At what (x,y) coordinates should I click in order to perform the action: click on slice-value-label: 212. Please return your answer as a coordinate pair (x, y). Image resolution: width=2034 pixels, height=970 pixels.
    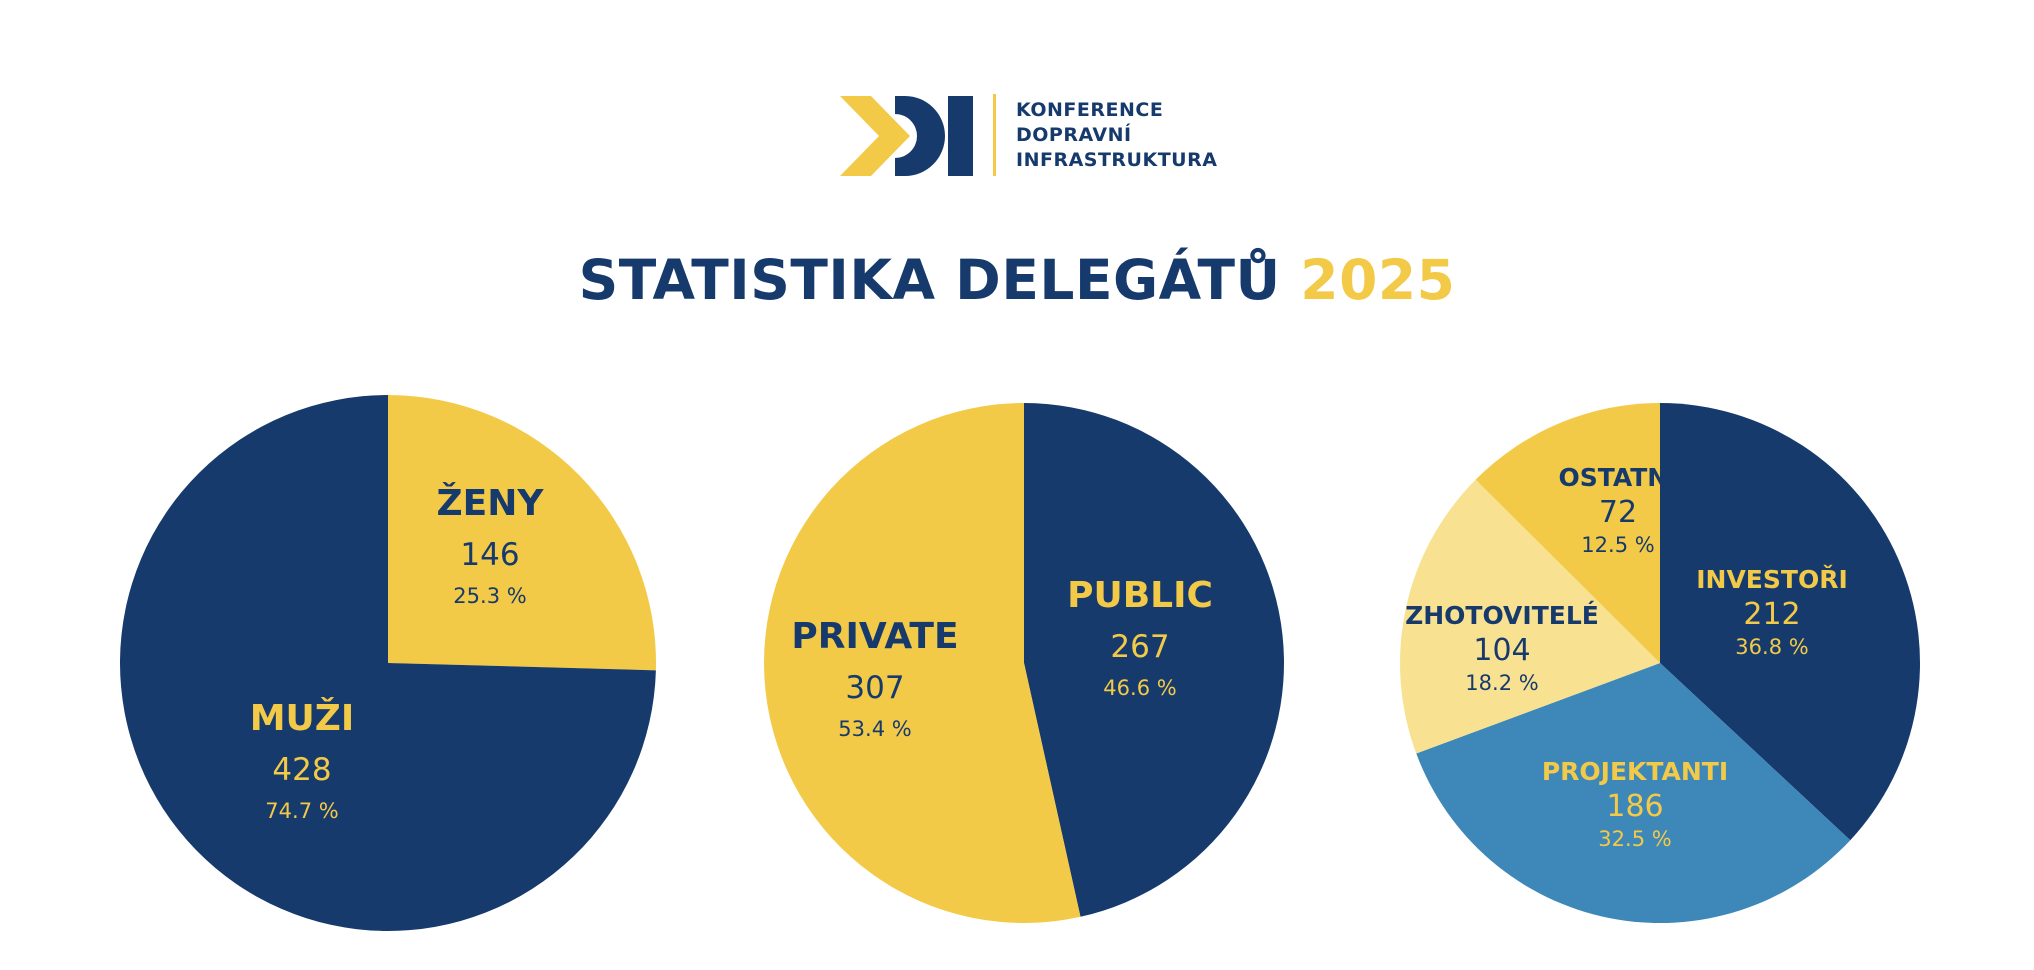
    Looking at the image, I should click on (1771, 614).